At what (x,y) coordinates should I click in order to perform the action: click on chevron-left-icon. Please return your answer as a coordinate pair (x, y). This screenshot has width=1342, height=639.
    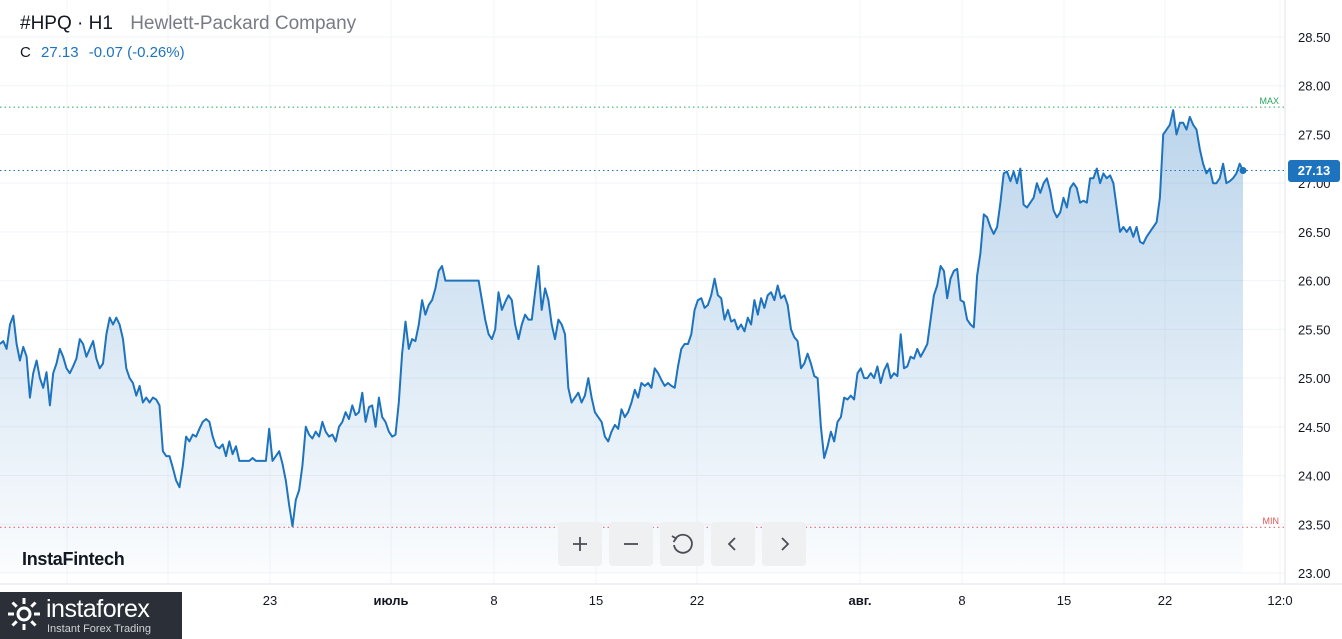
    Looking at the image, I should click on (731, 544).